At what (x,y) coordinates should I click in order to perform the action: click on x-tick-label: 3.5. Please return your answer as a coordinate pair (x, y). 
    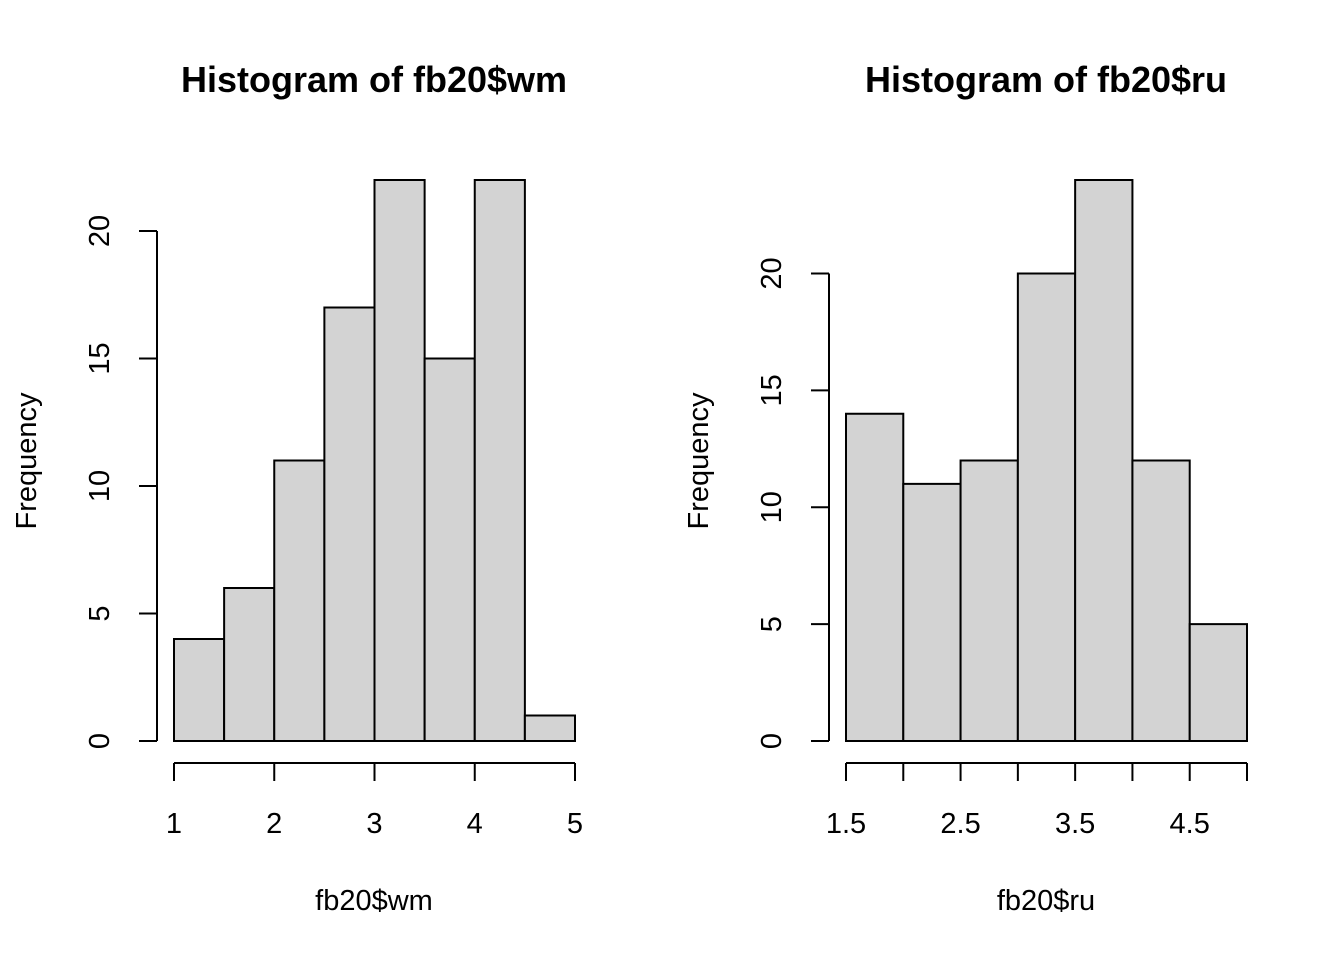
    Looking at the image, I should click on (1075, 824).